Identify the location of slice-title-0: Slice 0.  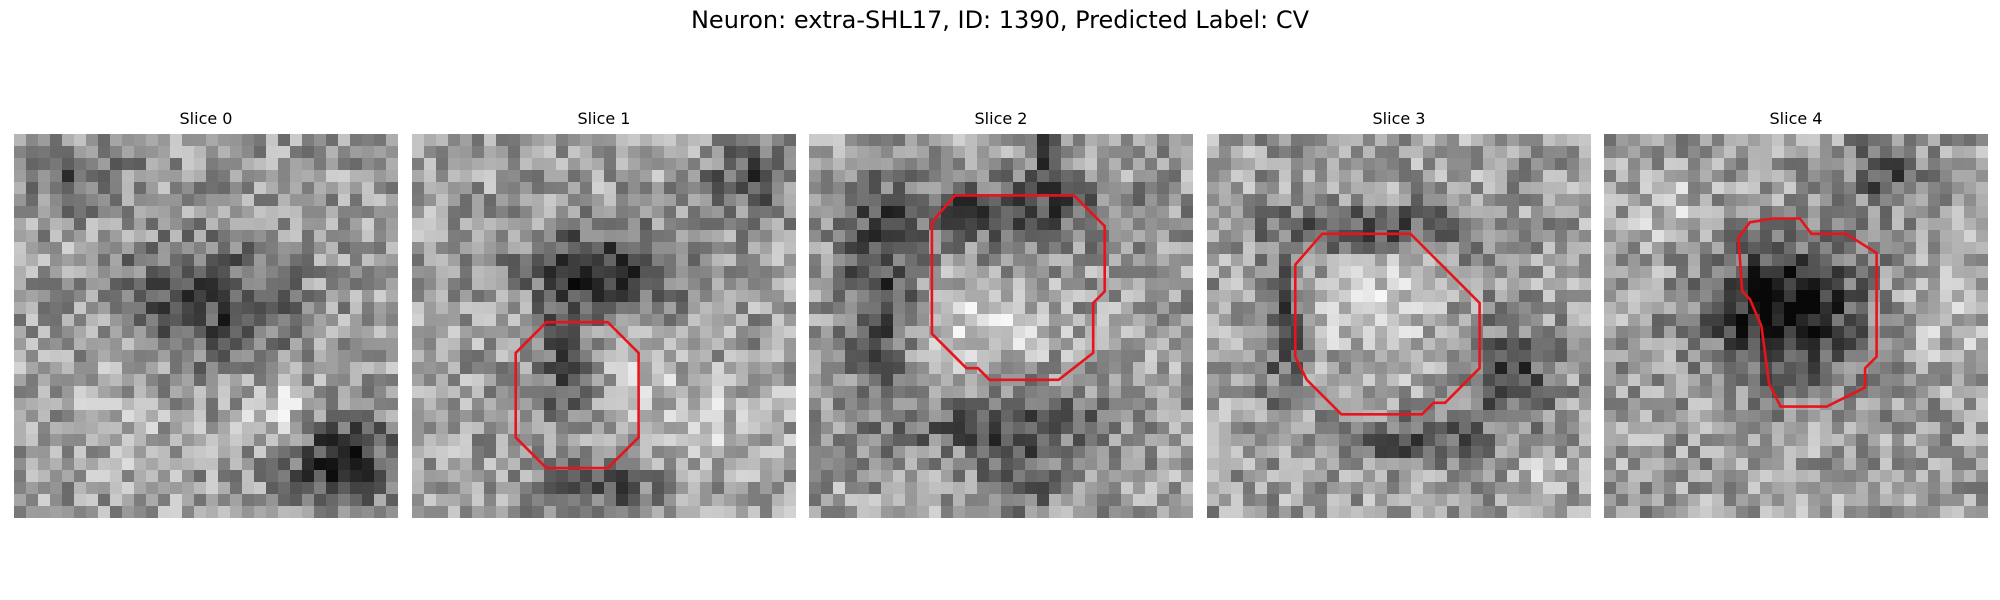
(206, 118).